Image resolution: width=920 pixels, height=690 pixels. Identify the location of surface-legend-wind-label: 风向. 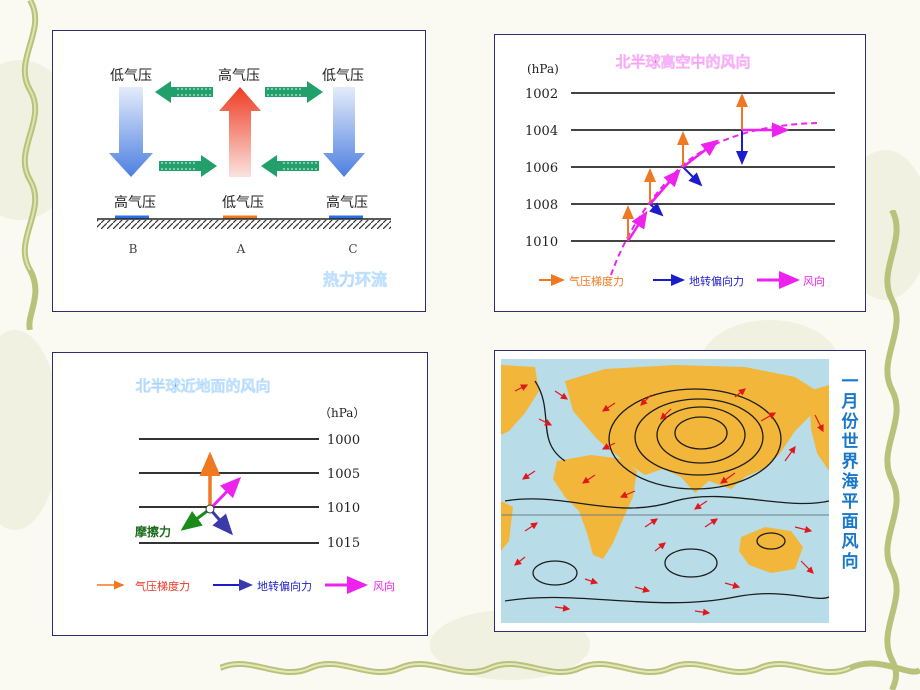
(384, 586).